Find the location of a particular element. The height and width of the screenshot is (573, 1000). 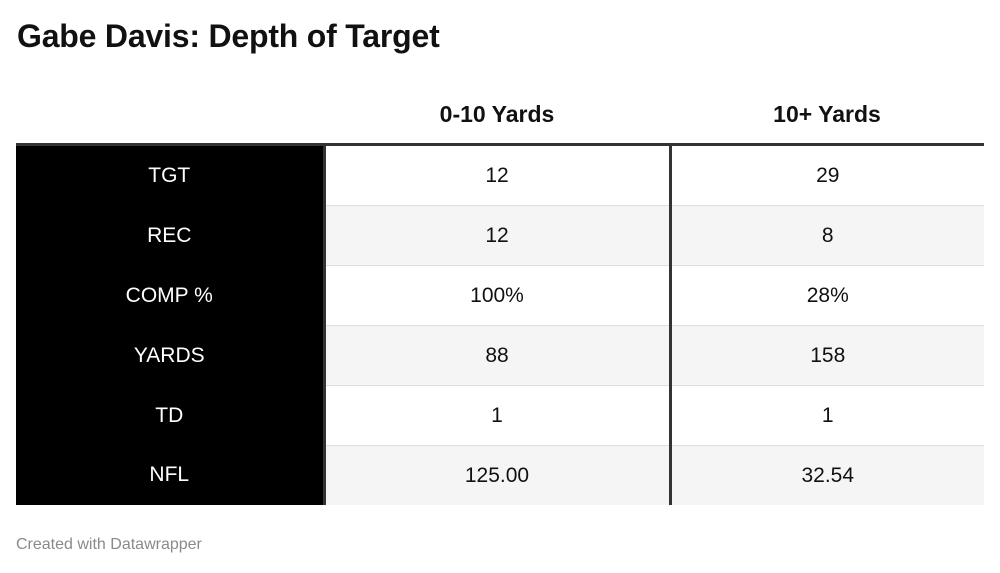

table-cell: 8 is located at coordinates (827, 235).